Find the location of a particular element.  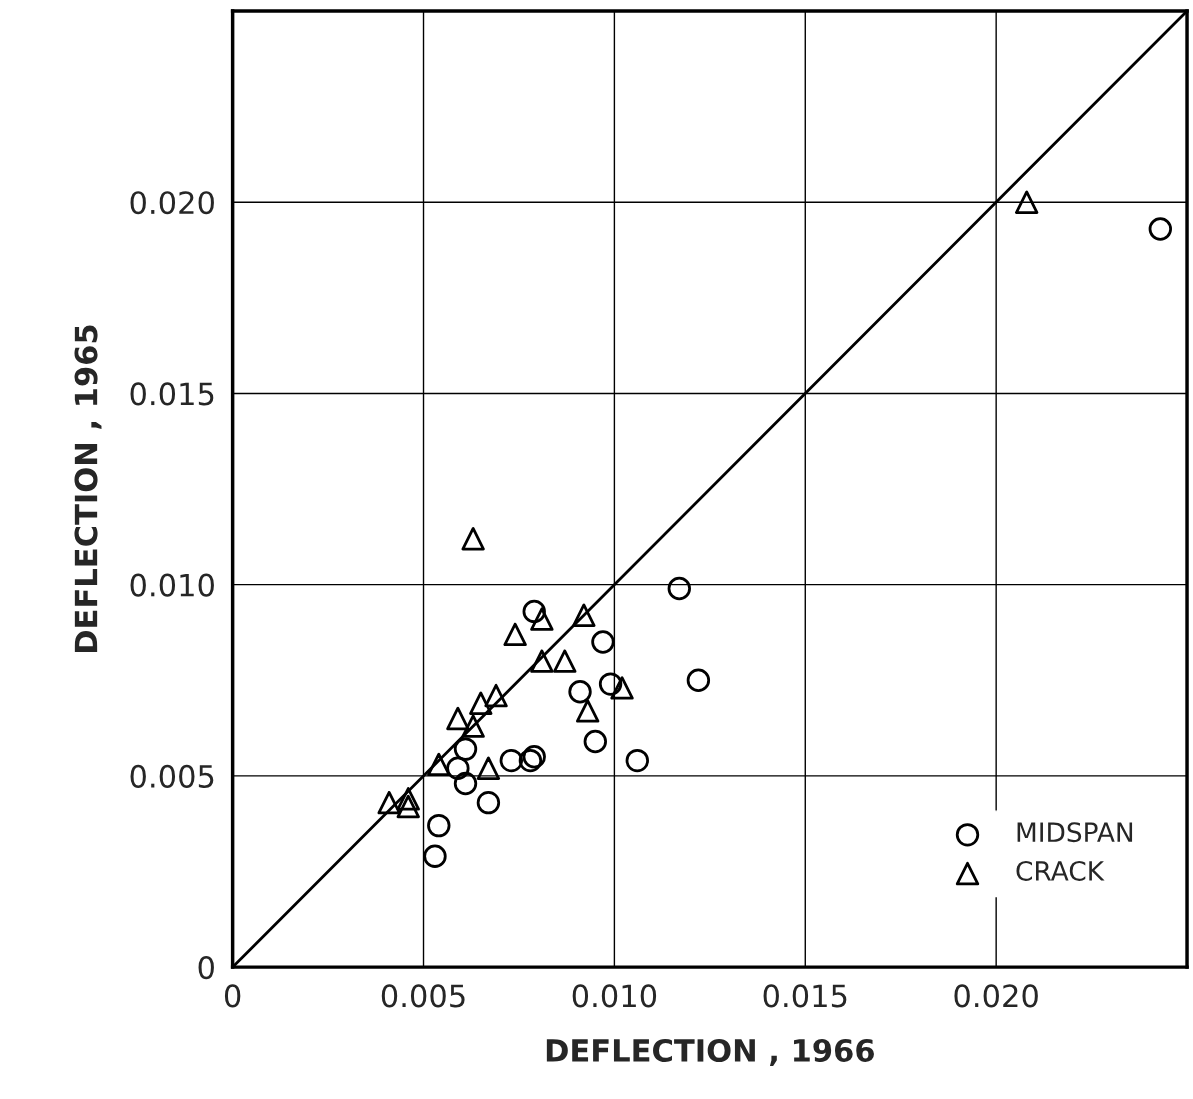

y-axis-title: DEFLECTION , 1965 is located at coordinates (88, 489).